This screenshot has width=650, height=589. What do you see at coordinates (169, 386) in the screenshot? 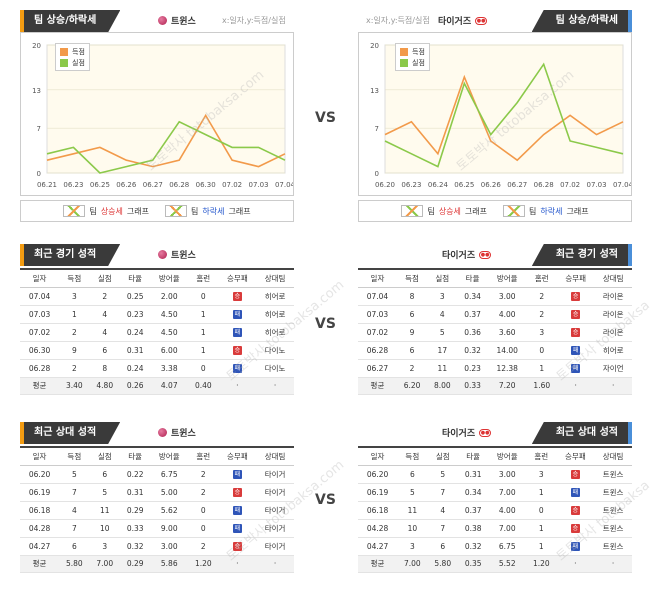
I see `table-cell: 4.07` at bounding box center [169, 386].